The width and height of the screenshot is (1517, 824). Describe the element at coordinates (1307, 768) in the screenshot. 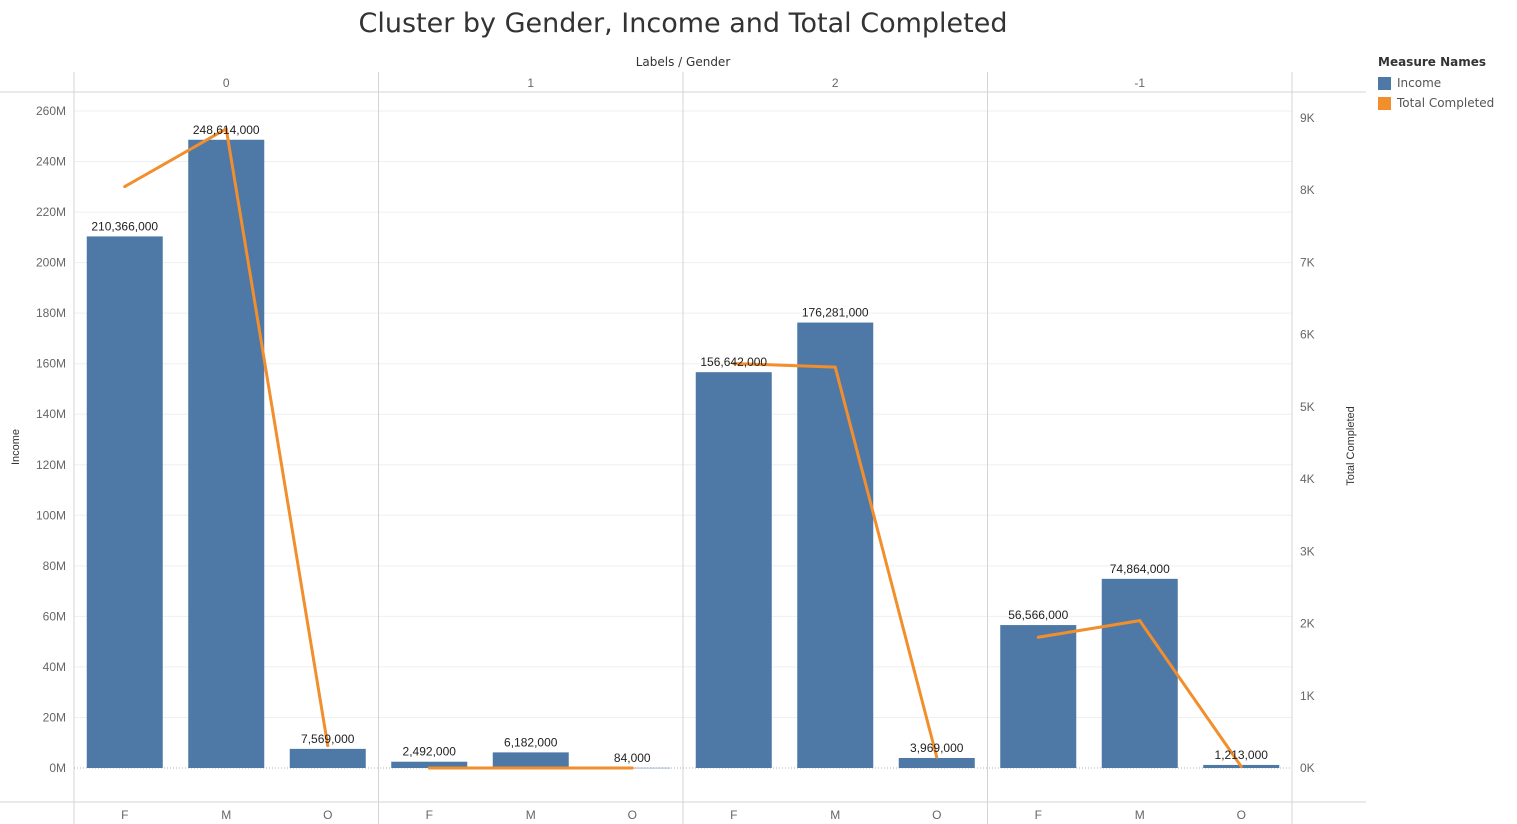

I see `y2-tick-label-0: 0K` at that location.